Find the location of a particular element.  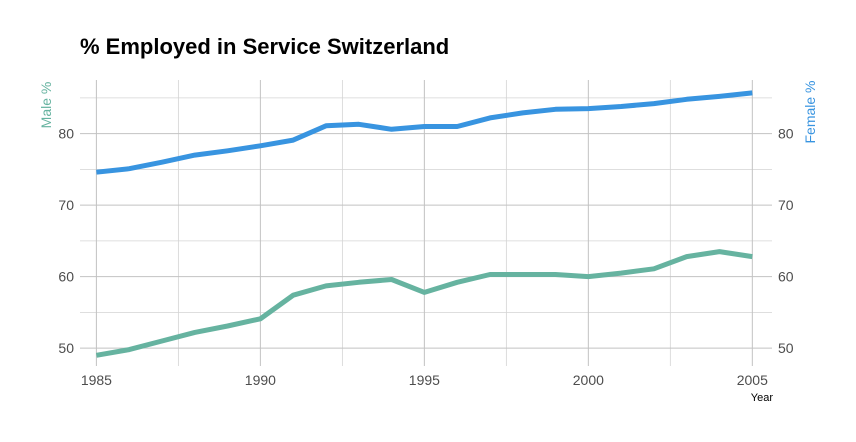

x-tick-label: 1995 is located at coordinates (424, 380).